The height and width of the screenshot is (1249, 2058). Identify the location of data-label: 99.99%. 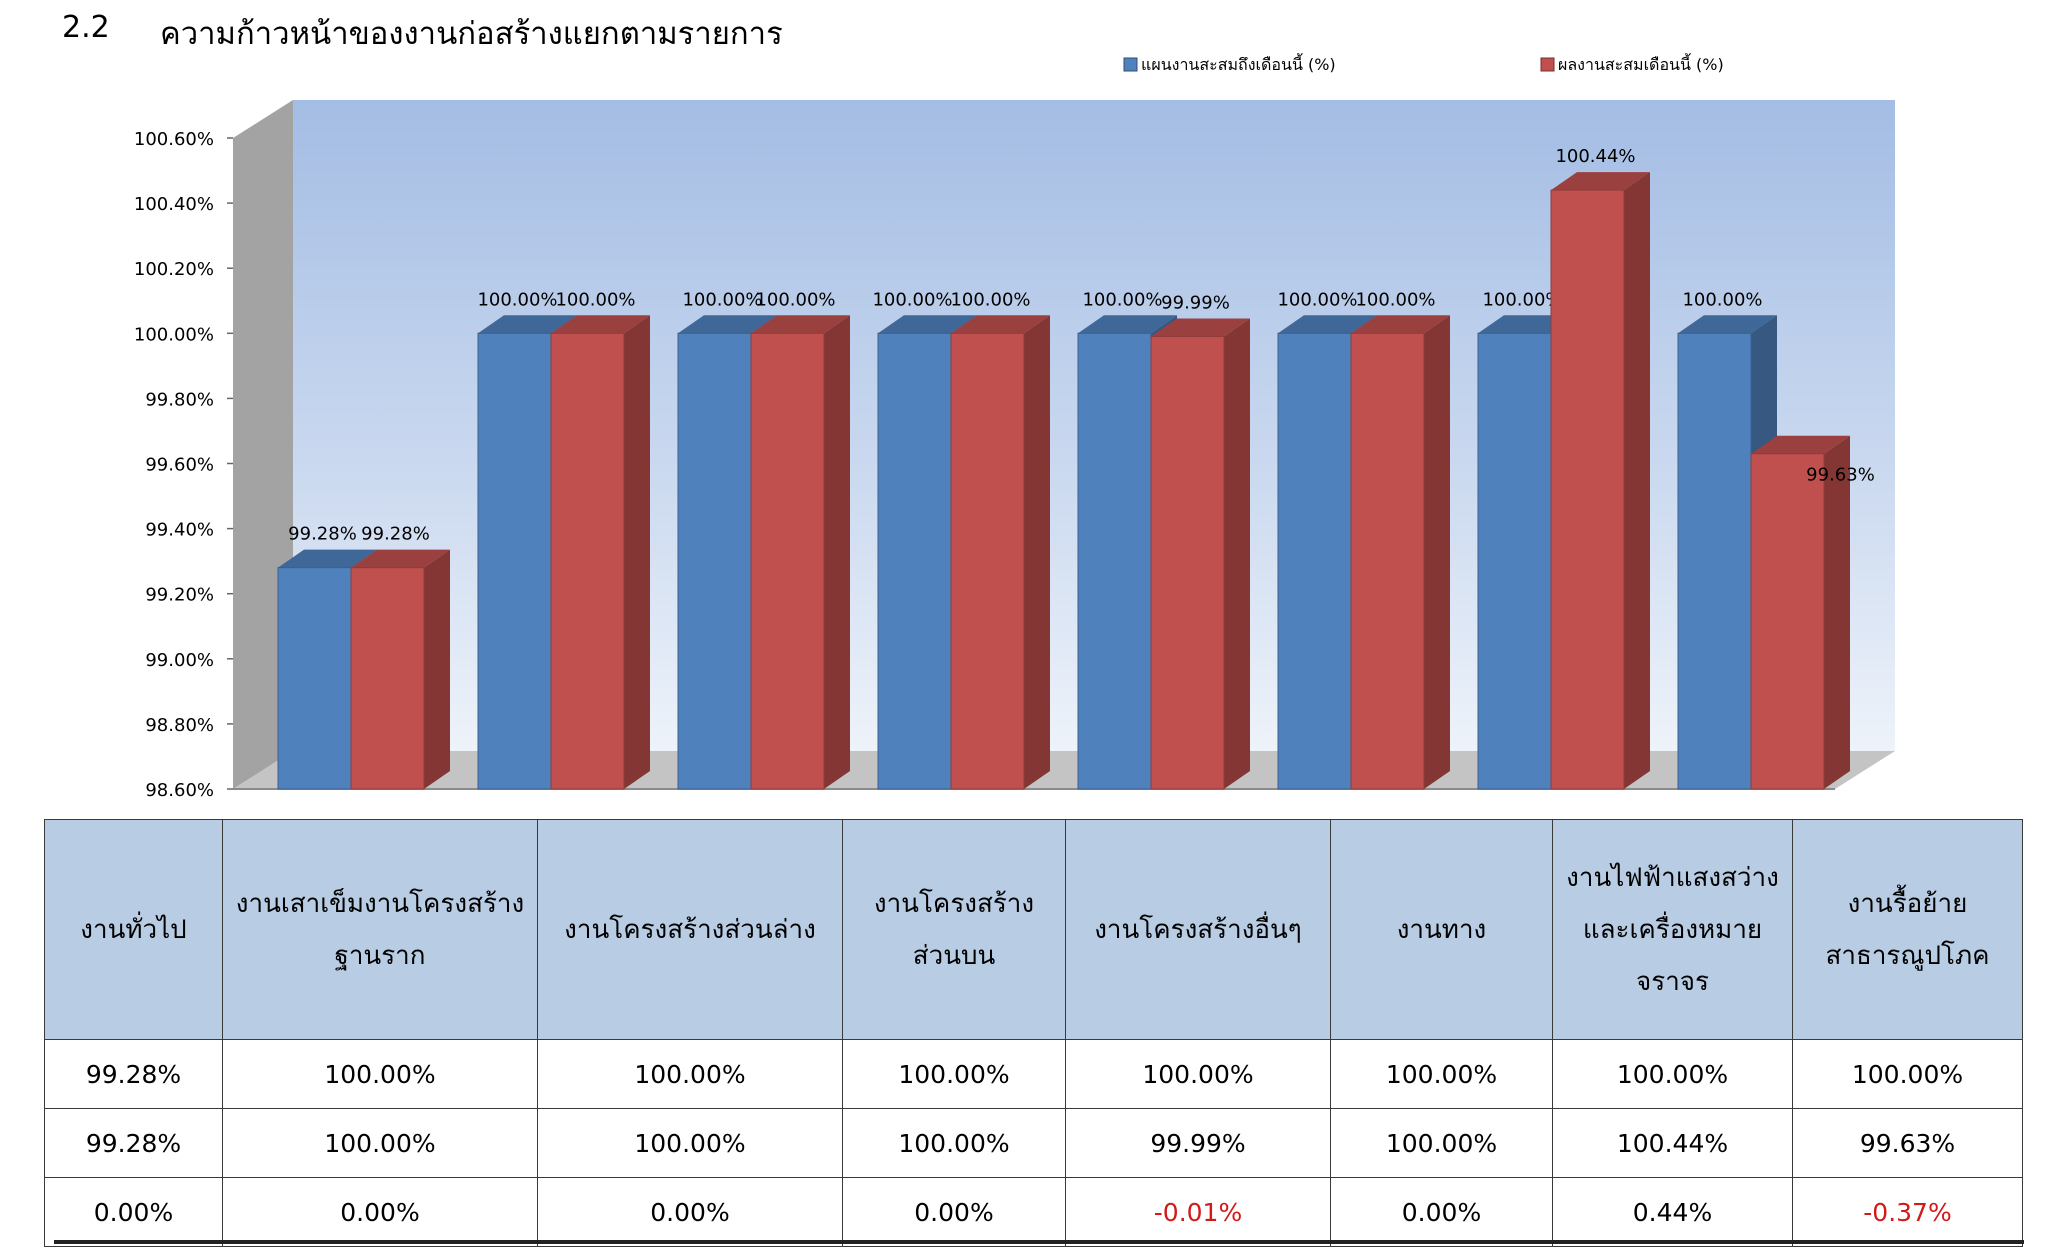
(1195, 303).